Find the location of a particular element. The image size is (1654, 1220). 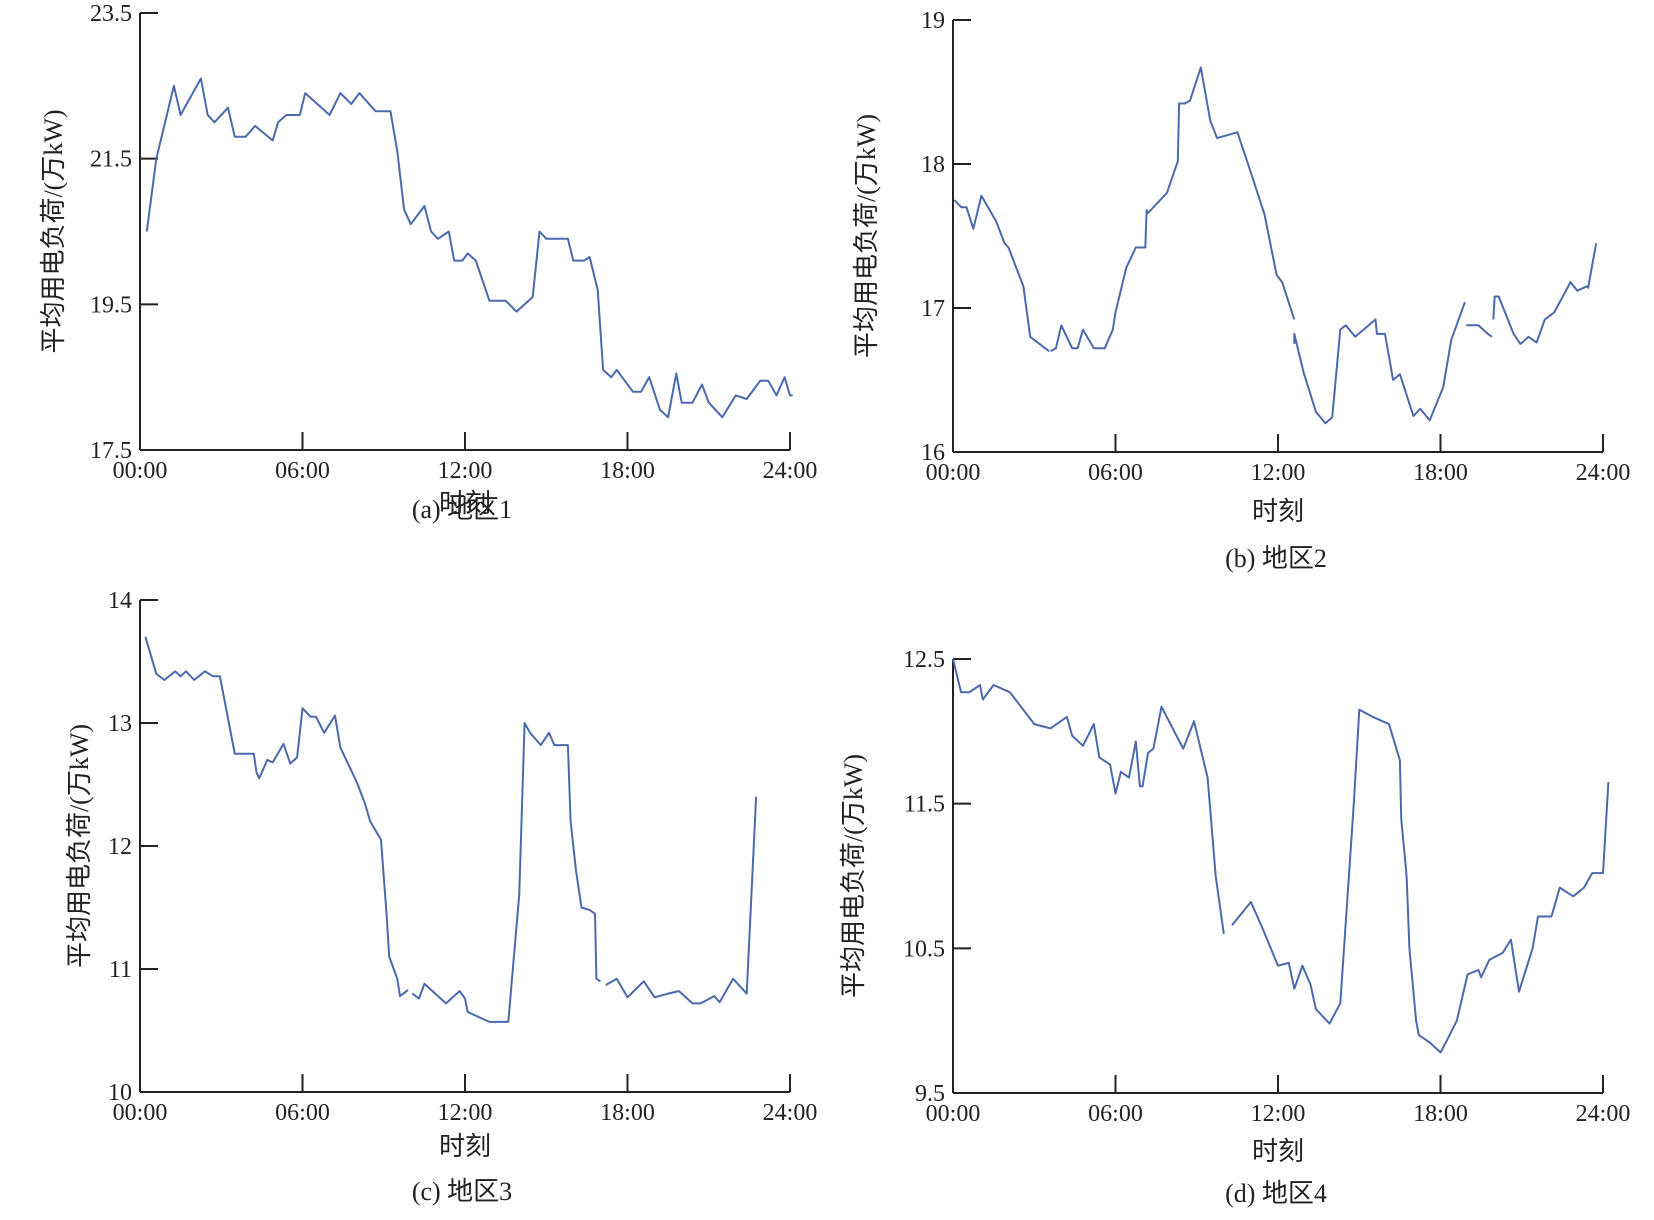

panel-d-caption: (d) 地区4 is located at coordinates (1276, 1193).